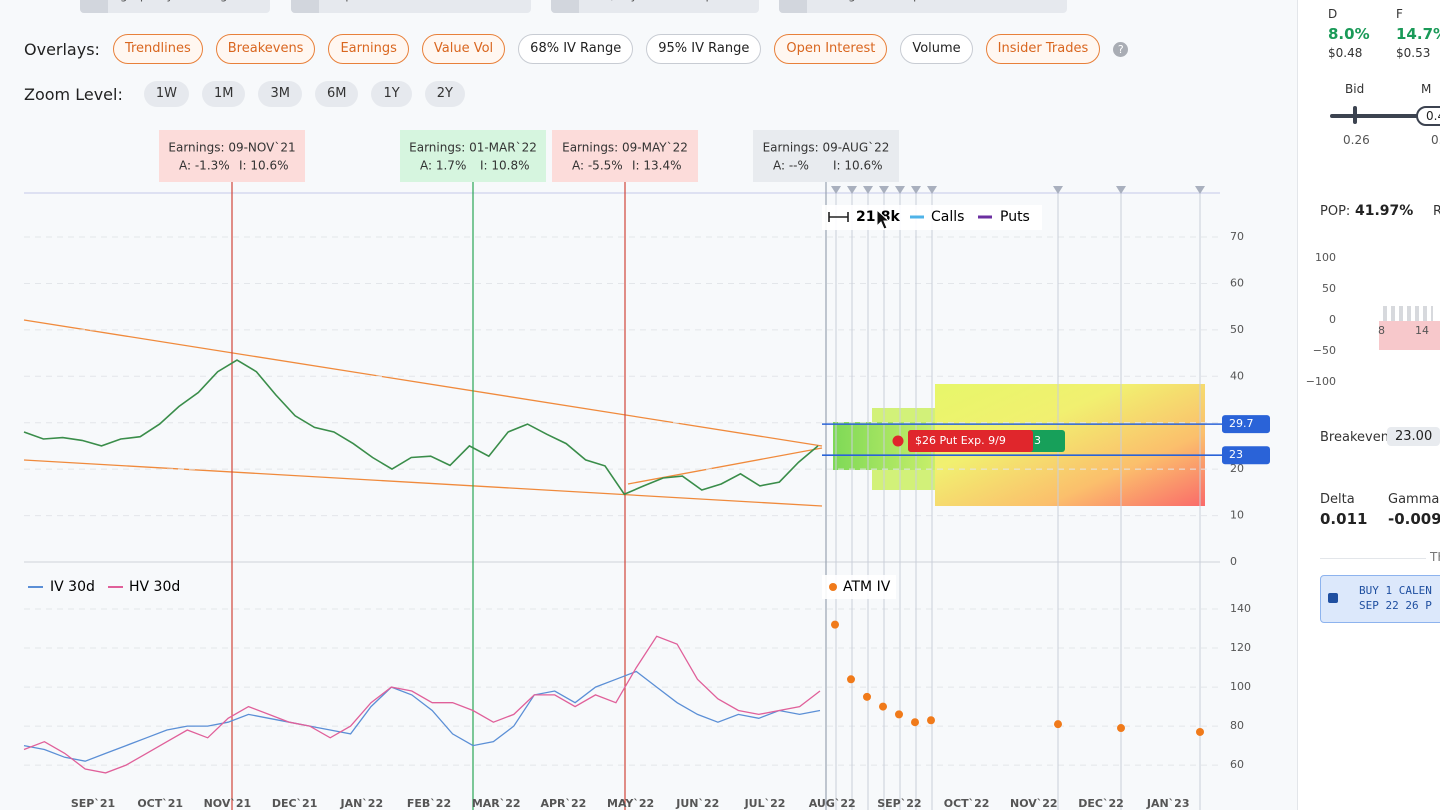  I want to click on overlay-button: Trendlines, so click(157, 49).